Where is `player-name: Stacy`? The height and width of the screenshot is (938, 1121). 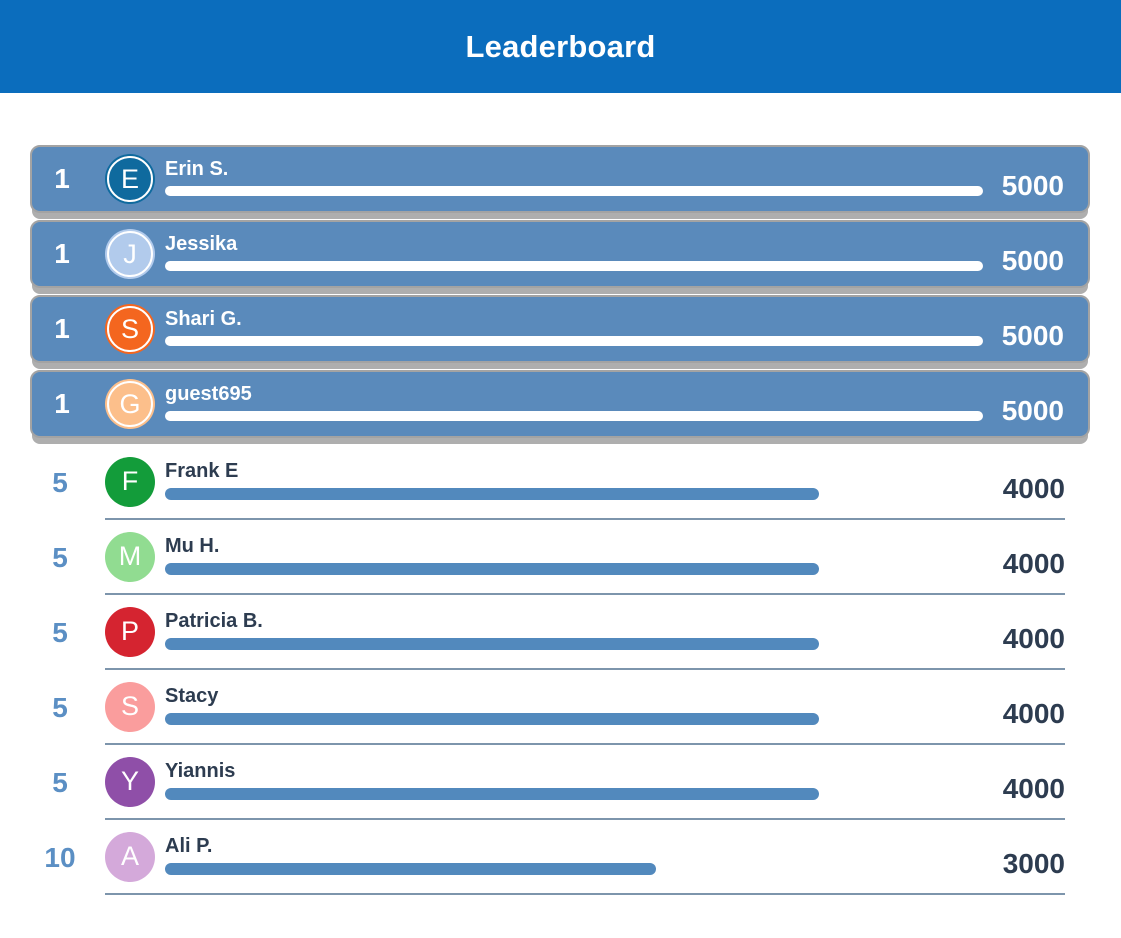
player-name: Stacy is located at coordinates (192, 695).